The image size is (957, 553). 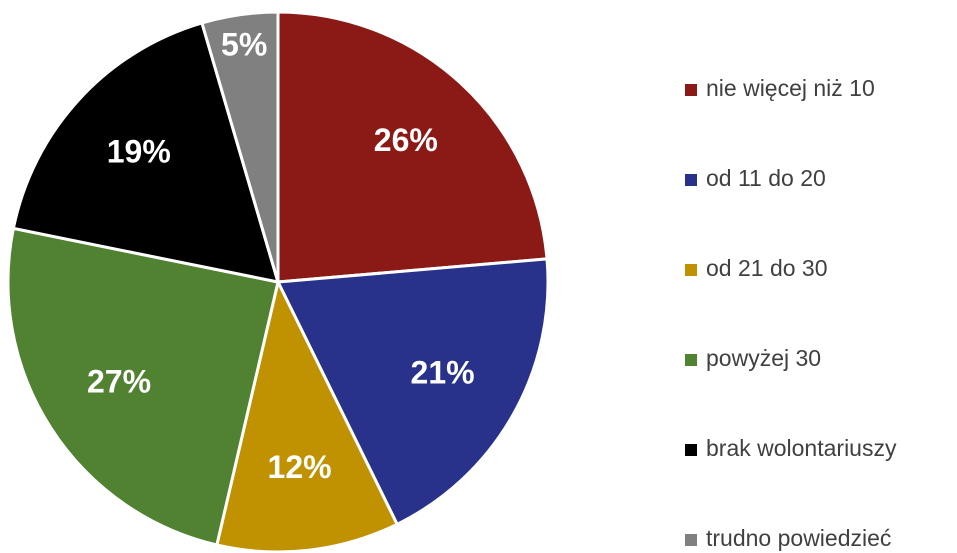 What do you see at coordinates (119, 382) in the screenshot?
I see `data-label: 27%` at bounding box center [119, 382].